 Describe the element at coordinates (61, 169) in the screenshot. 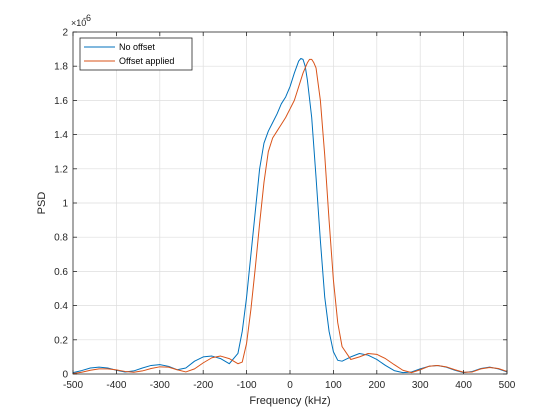

I see `y-tick-label: 1.2` at that location.